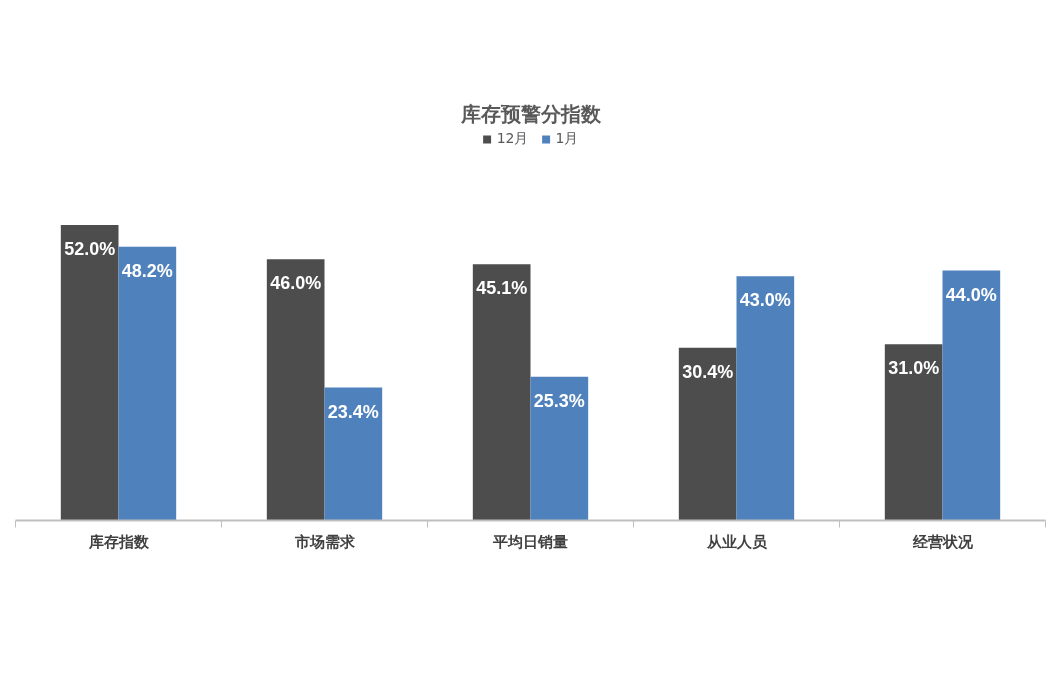 This screenshot has width=1064, height=676. Describe the element at coordinates (708, 371) in the screenshot. I see `data-label: 30.4%` at that location.